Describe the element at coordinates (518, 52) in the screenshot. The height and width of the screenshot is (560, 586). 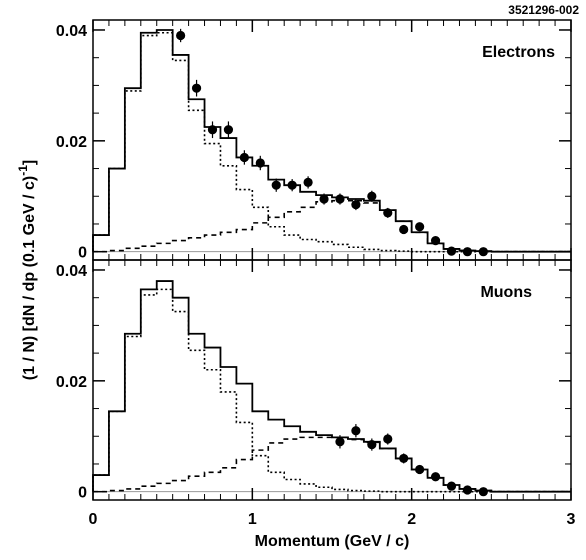
I see `panel-title-electrons: Electrons` at that location.